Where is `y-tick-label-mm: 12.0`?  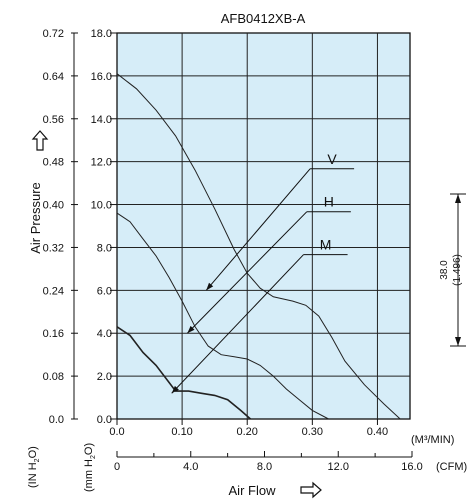 y-tick-label-mm: 12.0 is located at coordinates (101, 163).